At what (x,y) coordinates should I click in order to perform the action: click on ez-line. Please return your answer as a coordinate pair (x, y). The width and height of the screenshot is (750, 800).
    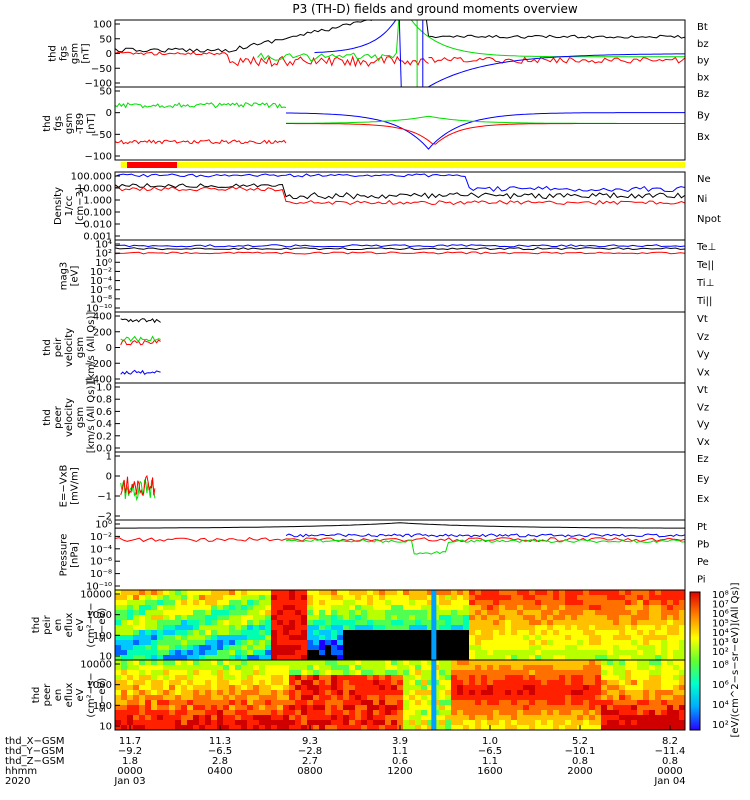
    Looking at the image, I should click on (138, 485).